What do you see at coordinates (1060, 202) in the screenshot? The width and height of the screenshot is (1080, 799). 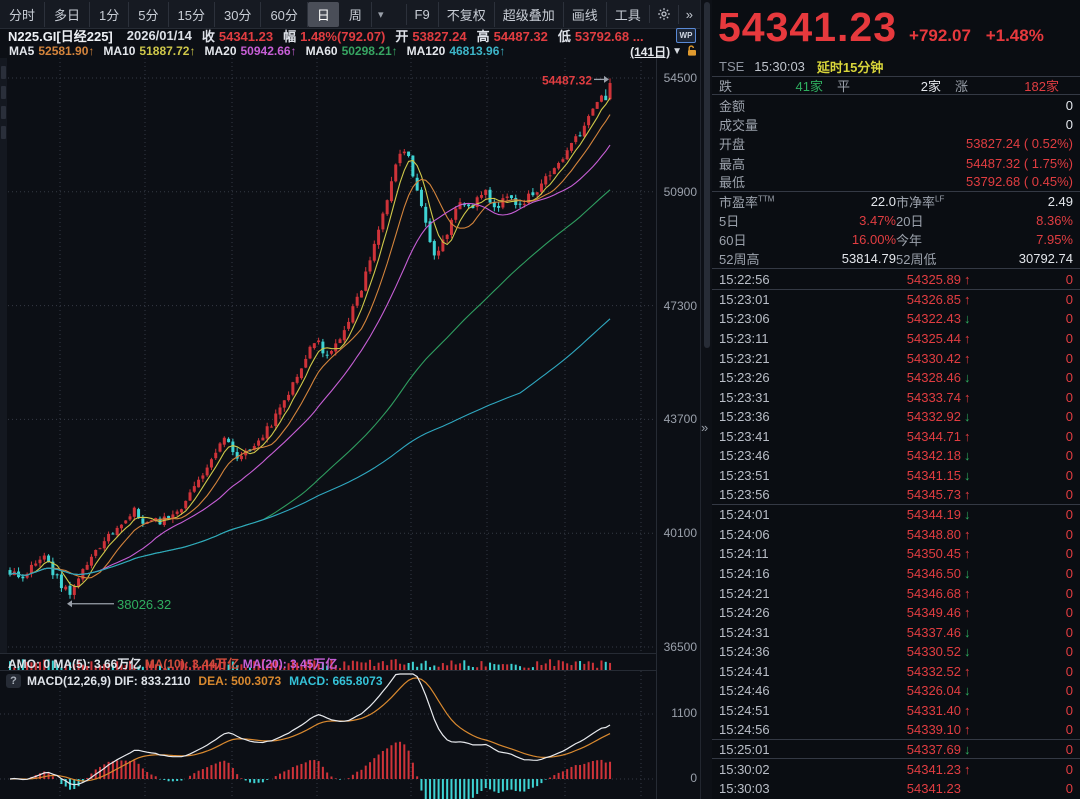 I see `stat-value: 2.49` at bounding box center [1060, 202].